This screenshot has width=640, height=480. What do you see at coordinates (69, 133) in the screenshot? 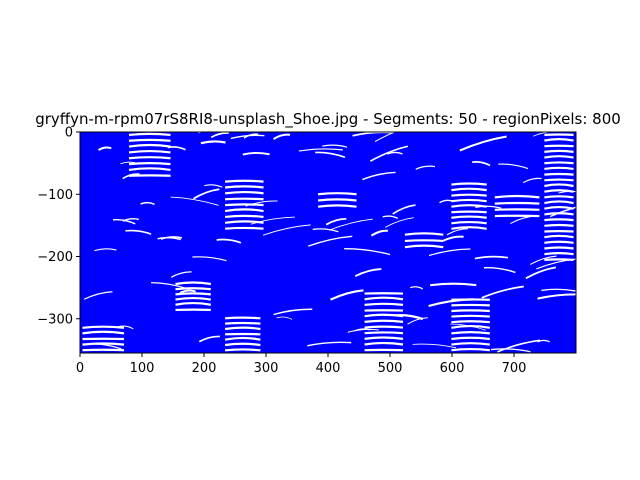
I see `y-tick-label: 0` at bounding box center [69, 133].